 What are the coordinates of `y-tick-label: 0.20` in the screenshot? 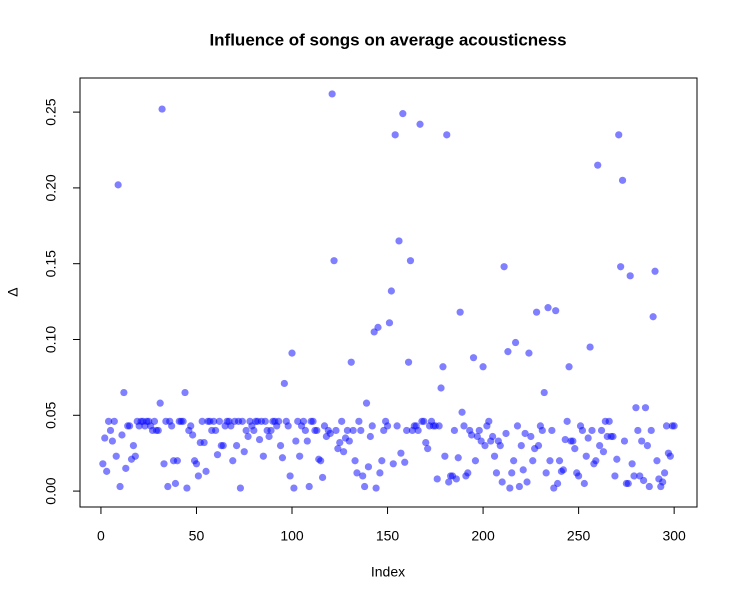 It's located at (51, 187).